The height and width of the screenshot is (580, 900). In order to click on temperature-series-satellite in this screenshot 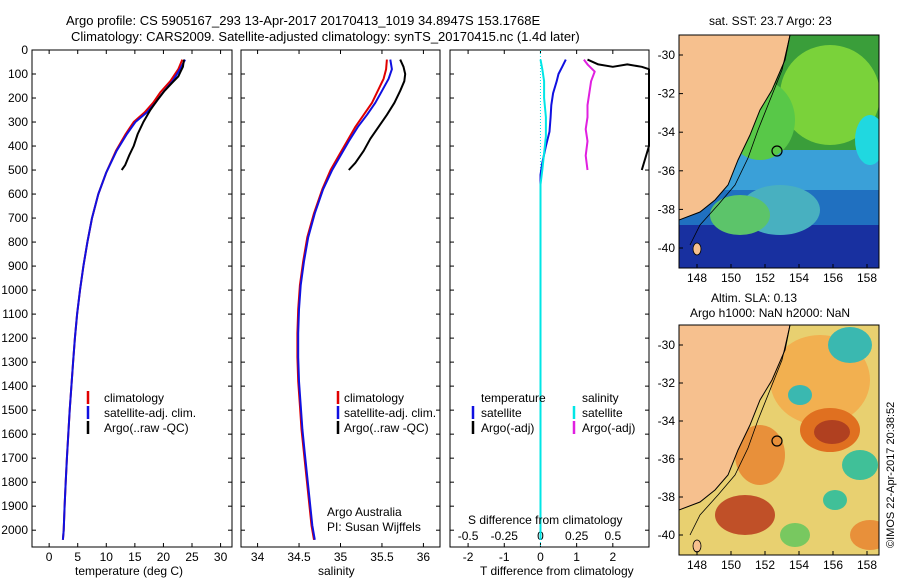, I will do `click(123, 299)`.